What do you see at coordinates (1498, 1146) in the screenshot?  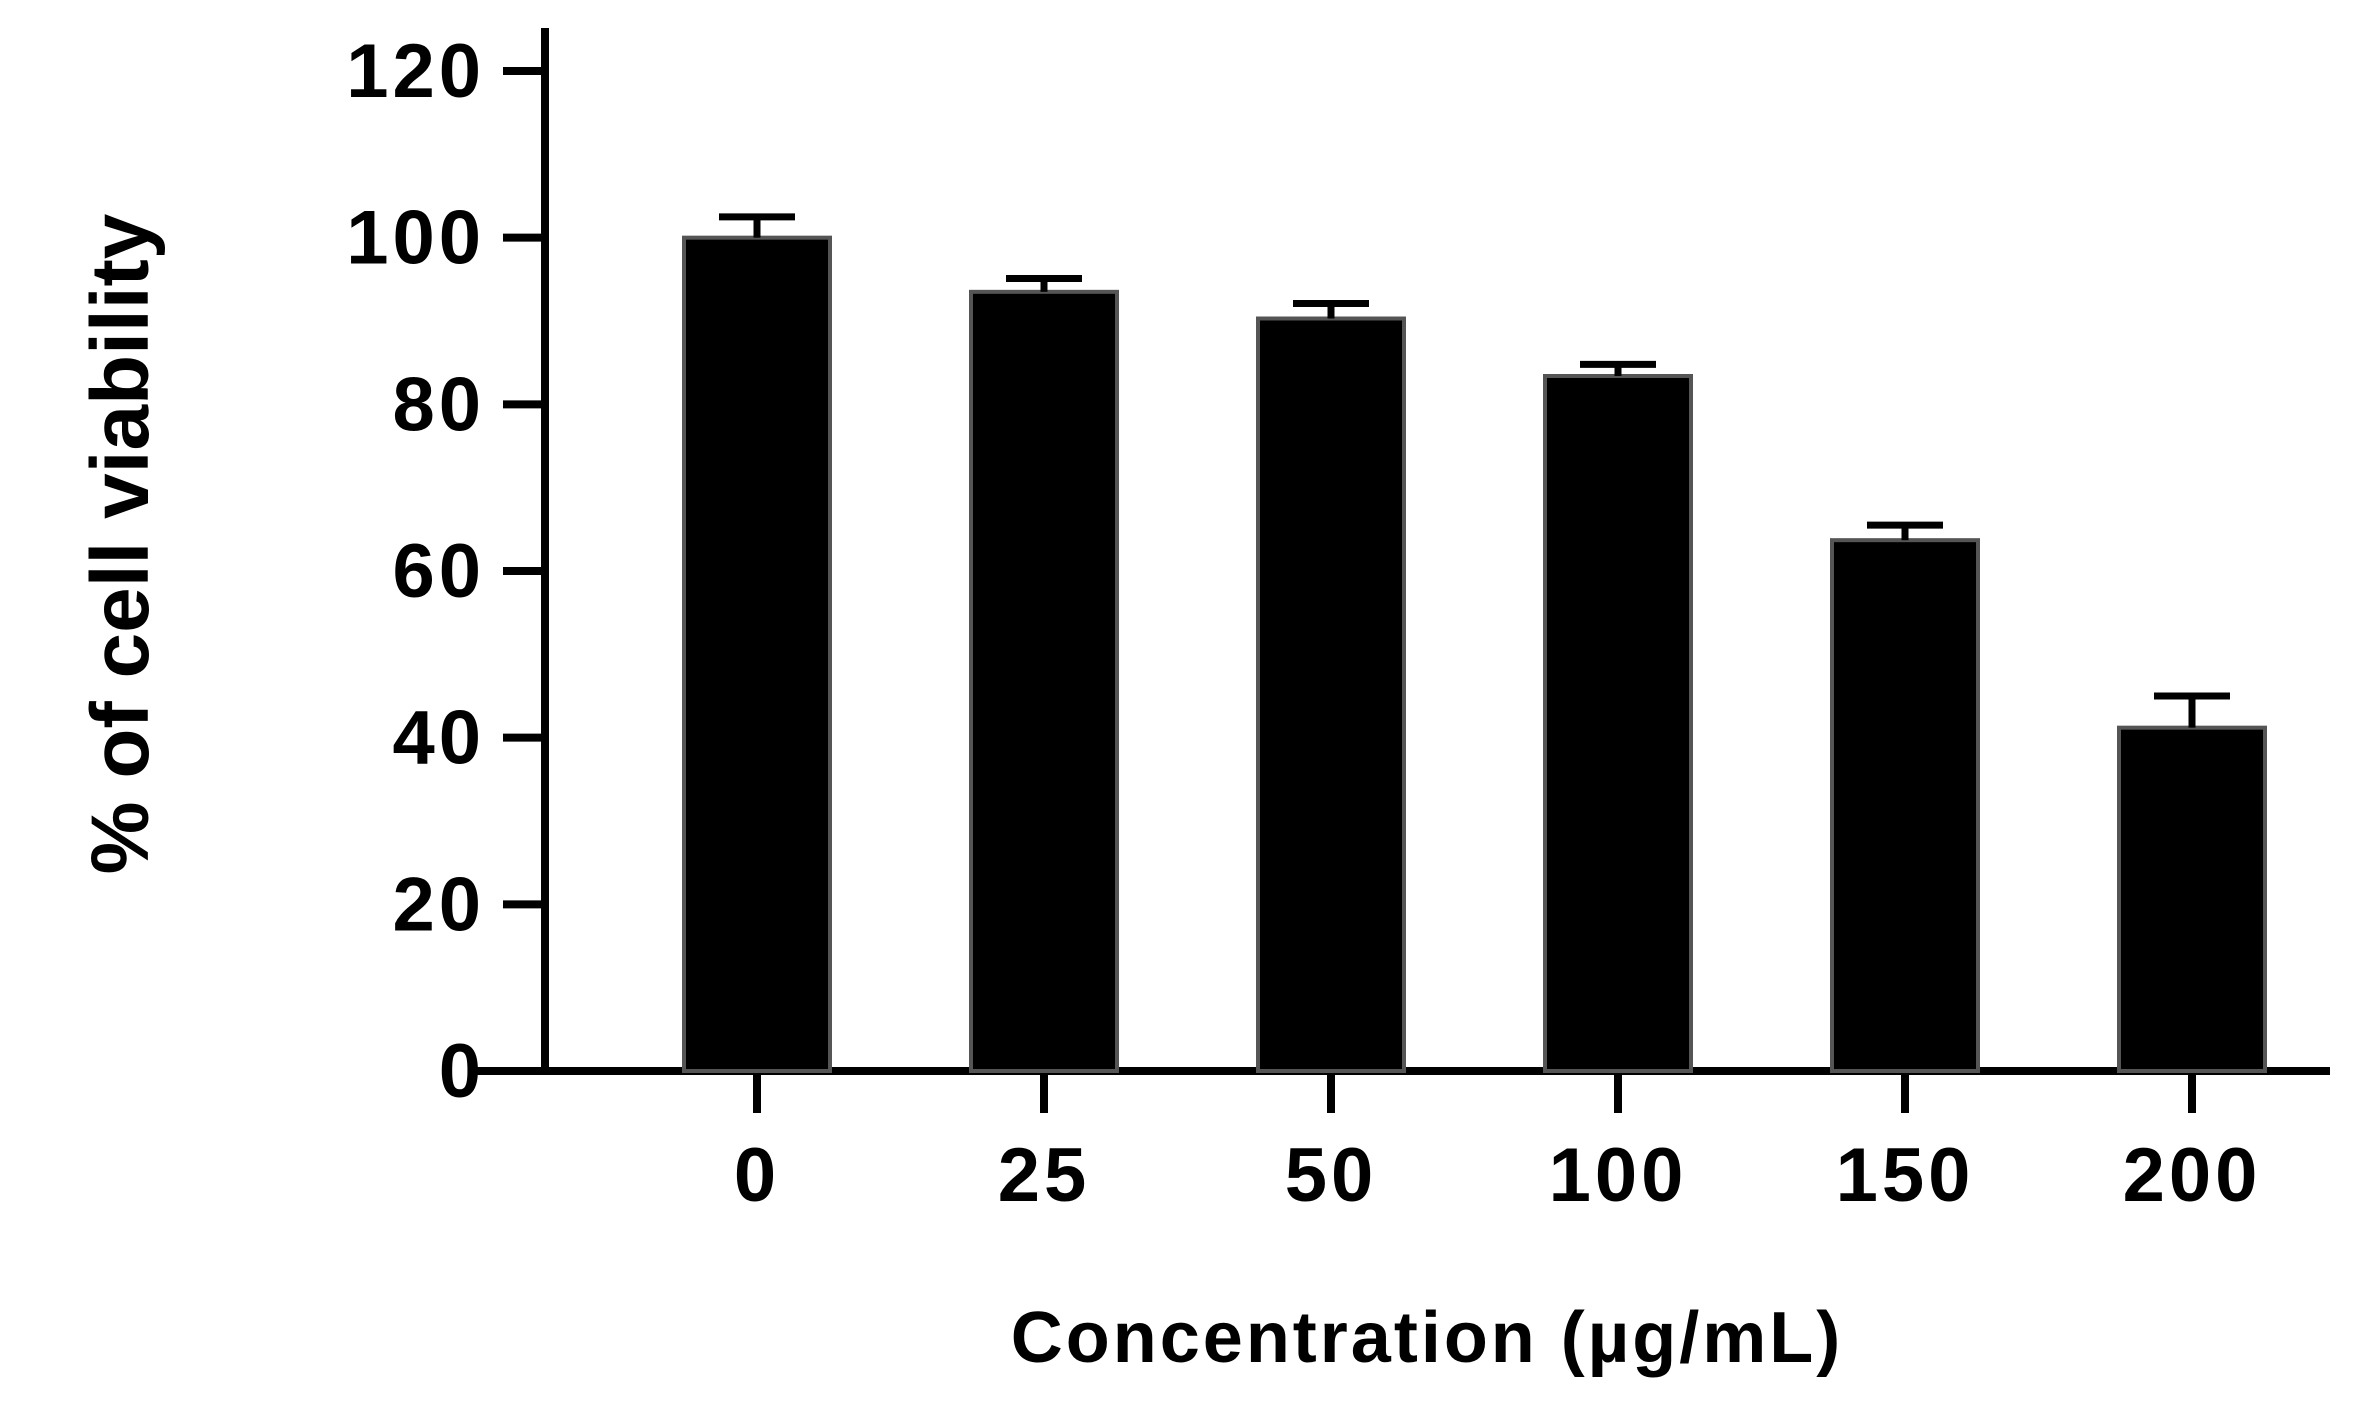 I see `x-ticks: 0 25 50 100 150 200` at bounding box center [1498, 1146].